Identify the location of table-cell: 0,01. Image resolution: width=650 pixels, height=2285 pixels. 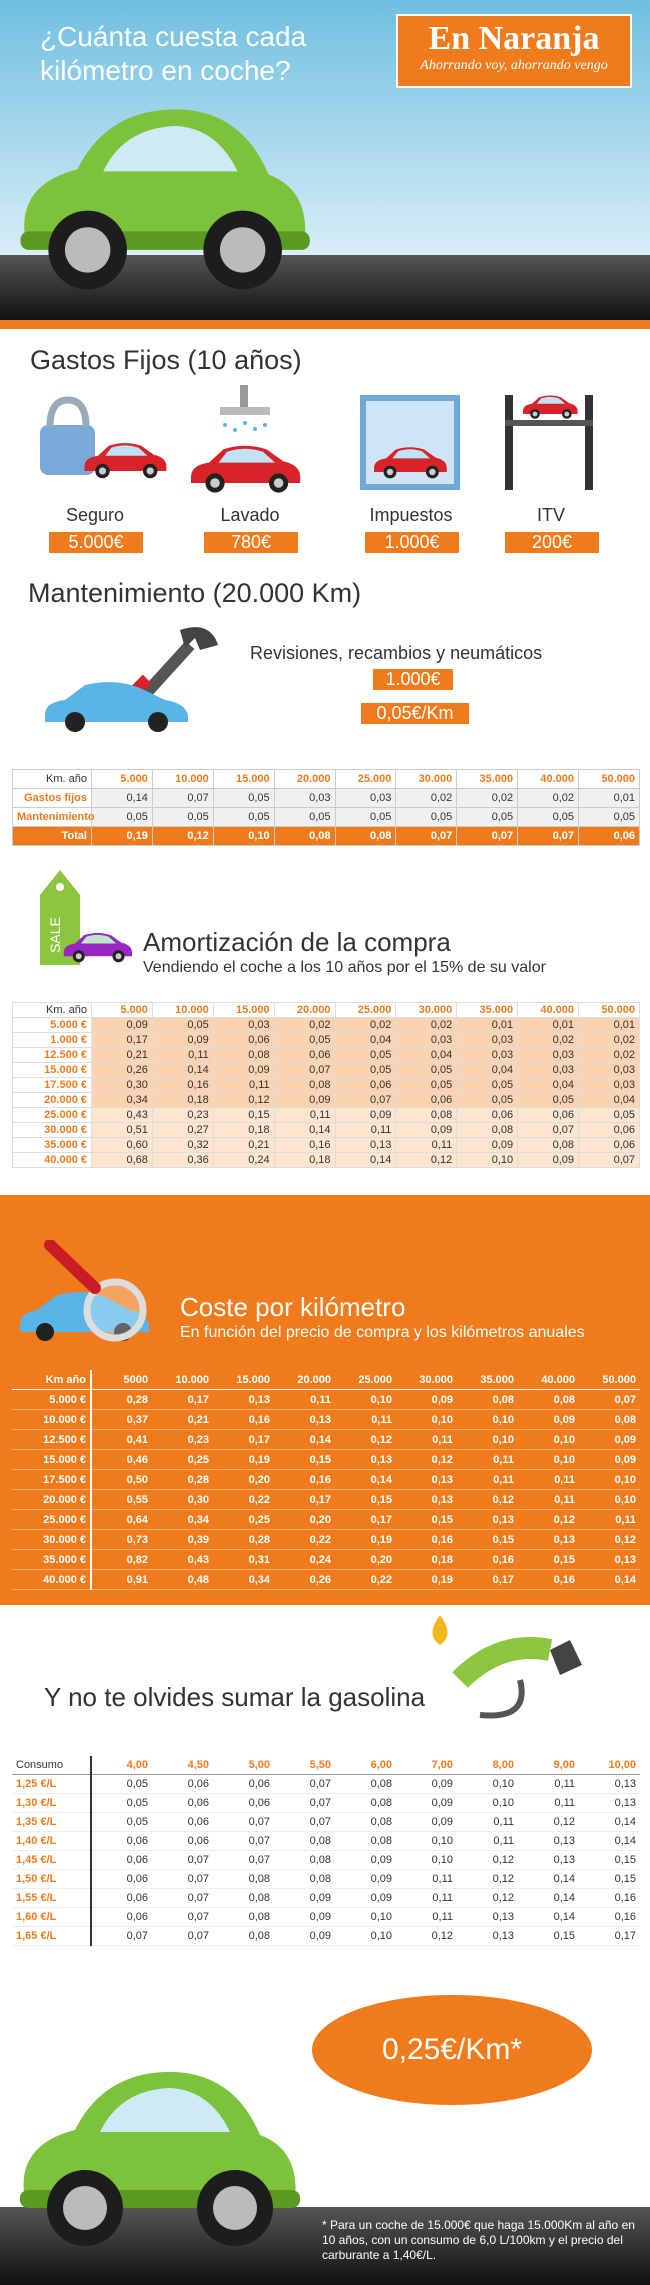
(548, 1025).